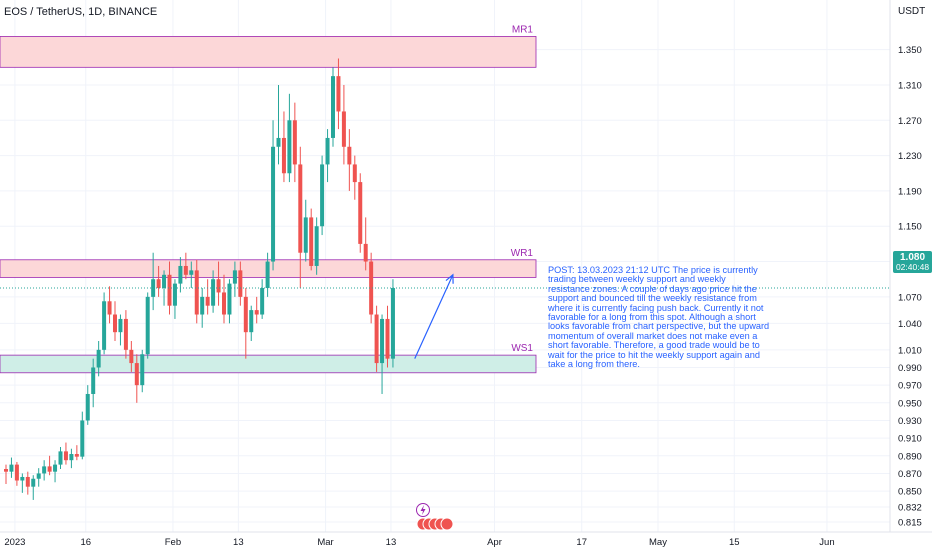 Image resolution: width=932 pixels, height=550 pixels. What do you see at coordinates (85, 542) in the screenshot?
I see `time-tick-label: 16` at bounding box center [85, 542].